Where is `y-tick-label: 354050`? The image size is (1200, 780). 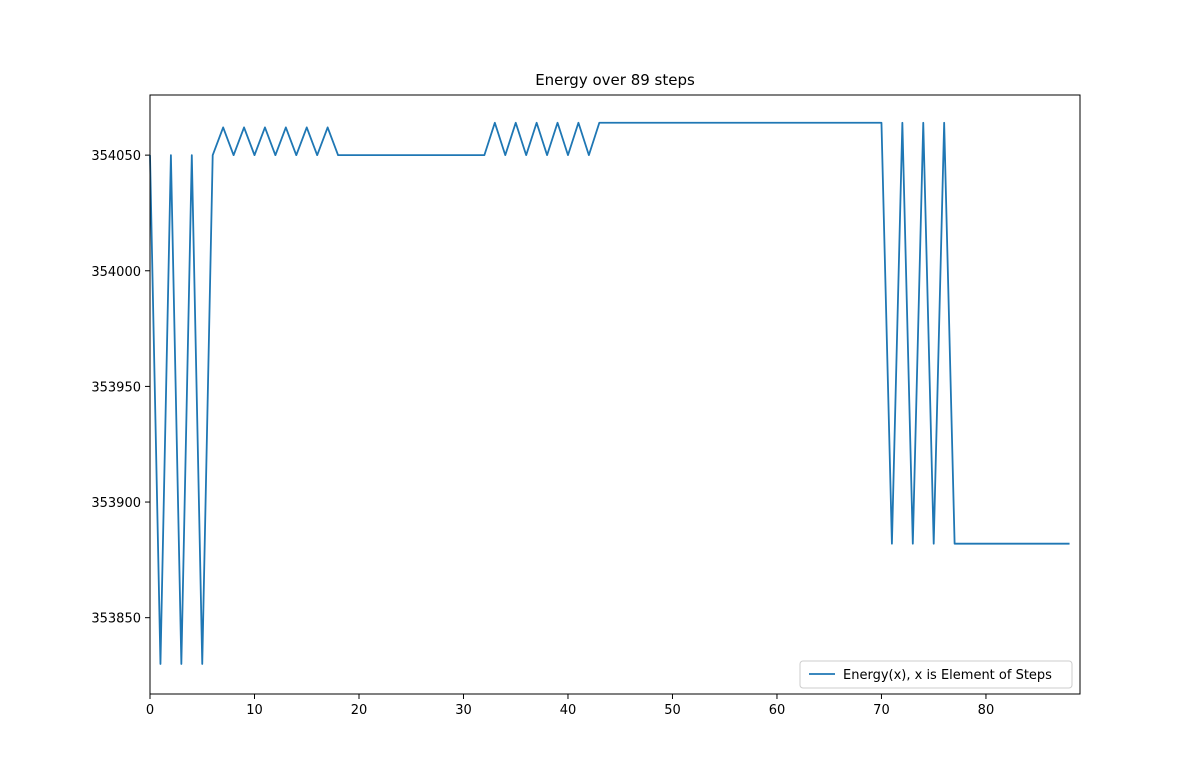
y-tick-label: 354050 is located at coordinates (116, 156).